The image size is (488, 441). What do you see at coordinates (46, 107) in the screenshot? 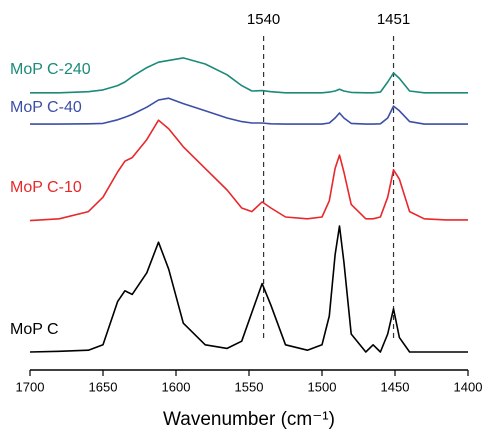
I see `series-label: MoP C-40` at bounding box center [46, 107].